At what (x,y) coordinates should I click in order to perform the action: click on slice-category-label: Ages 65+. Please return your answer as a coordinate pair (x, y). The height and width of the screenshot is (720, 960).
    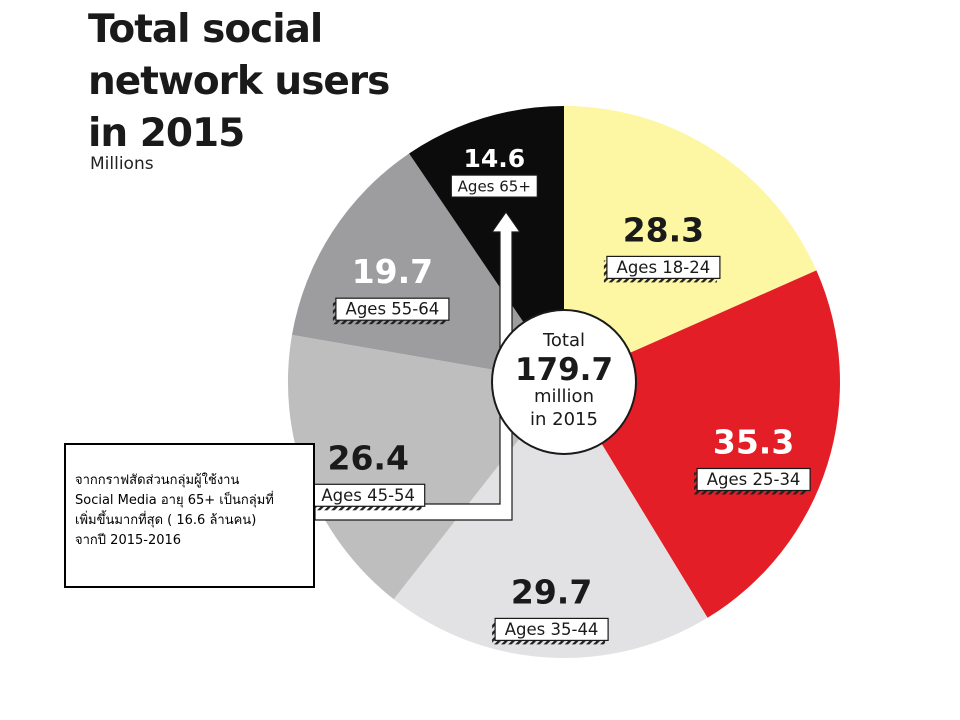
    Looking at the image, I should click on (494, 187).